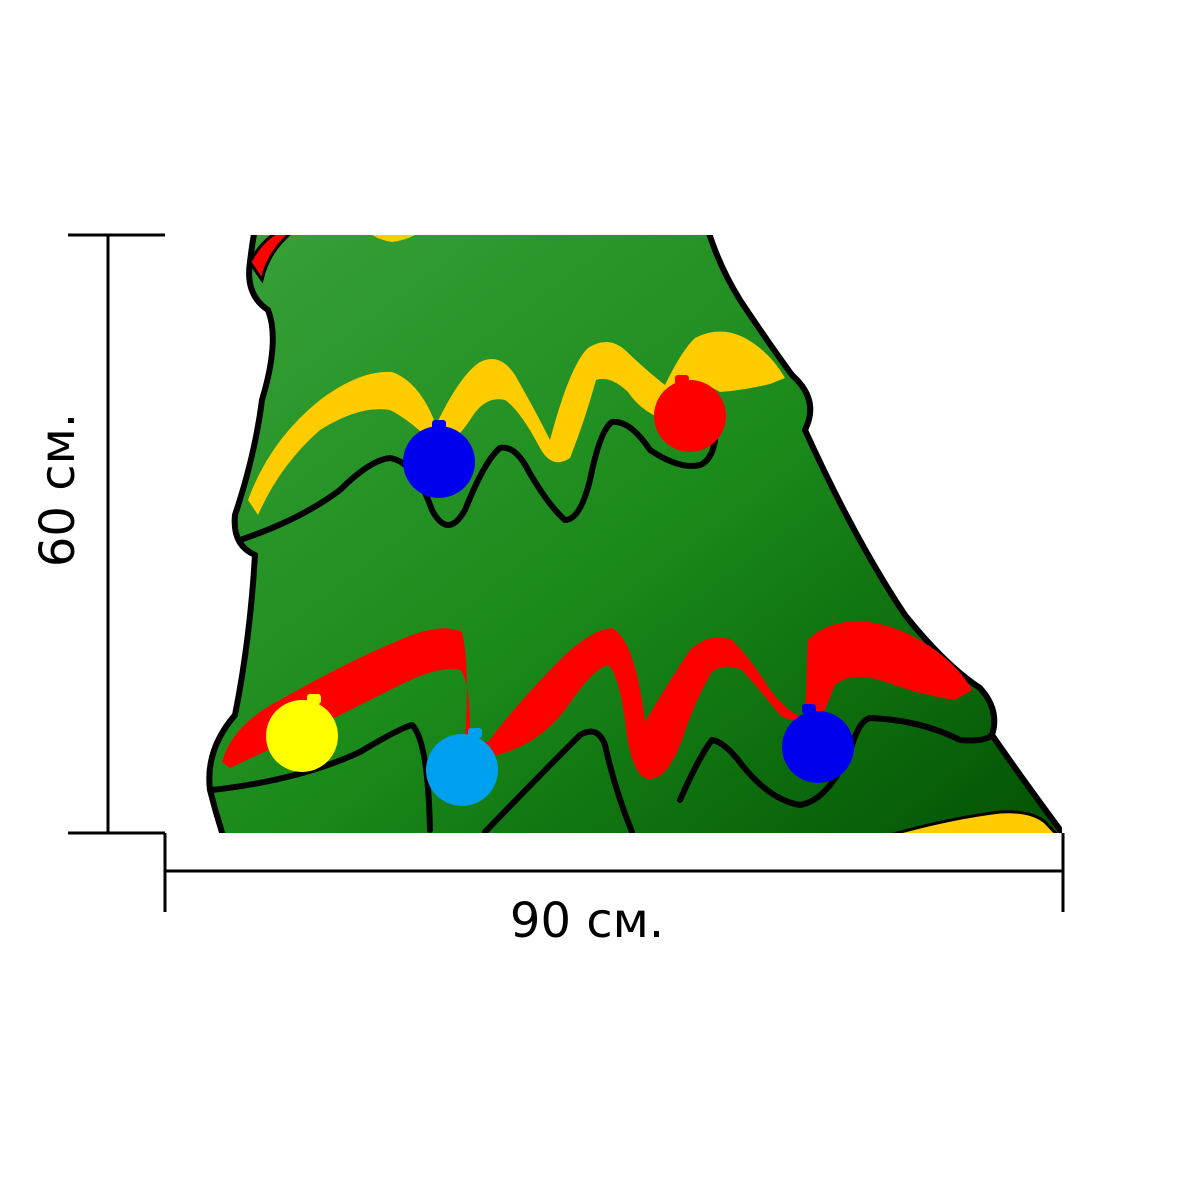 The image size is (1200, 1200). I want to click on width-label: 90 см., so click(587, 921).